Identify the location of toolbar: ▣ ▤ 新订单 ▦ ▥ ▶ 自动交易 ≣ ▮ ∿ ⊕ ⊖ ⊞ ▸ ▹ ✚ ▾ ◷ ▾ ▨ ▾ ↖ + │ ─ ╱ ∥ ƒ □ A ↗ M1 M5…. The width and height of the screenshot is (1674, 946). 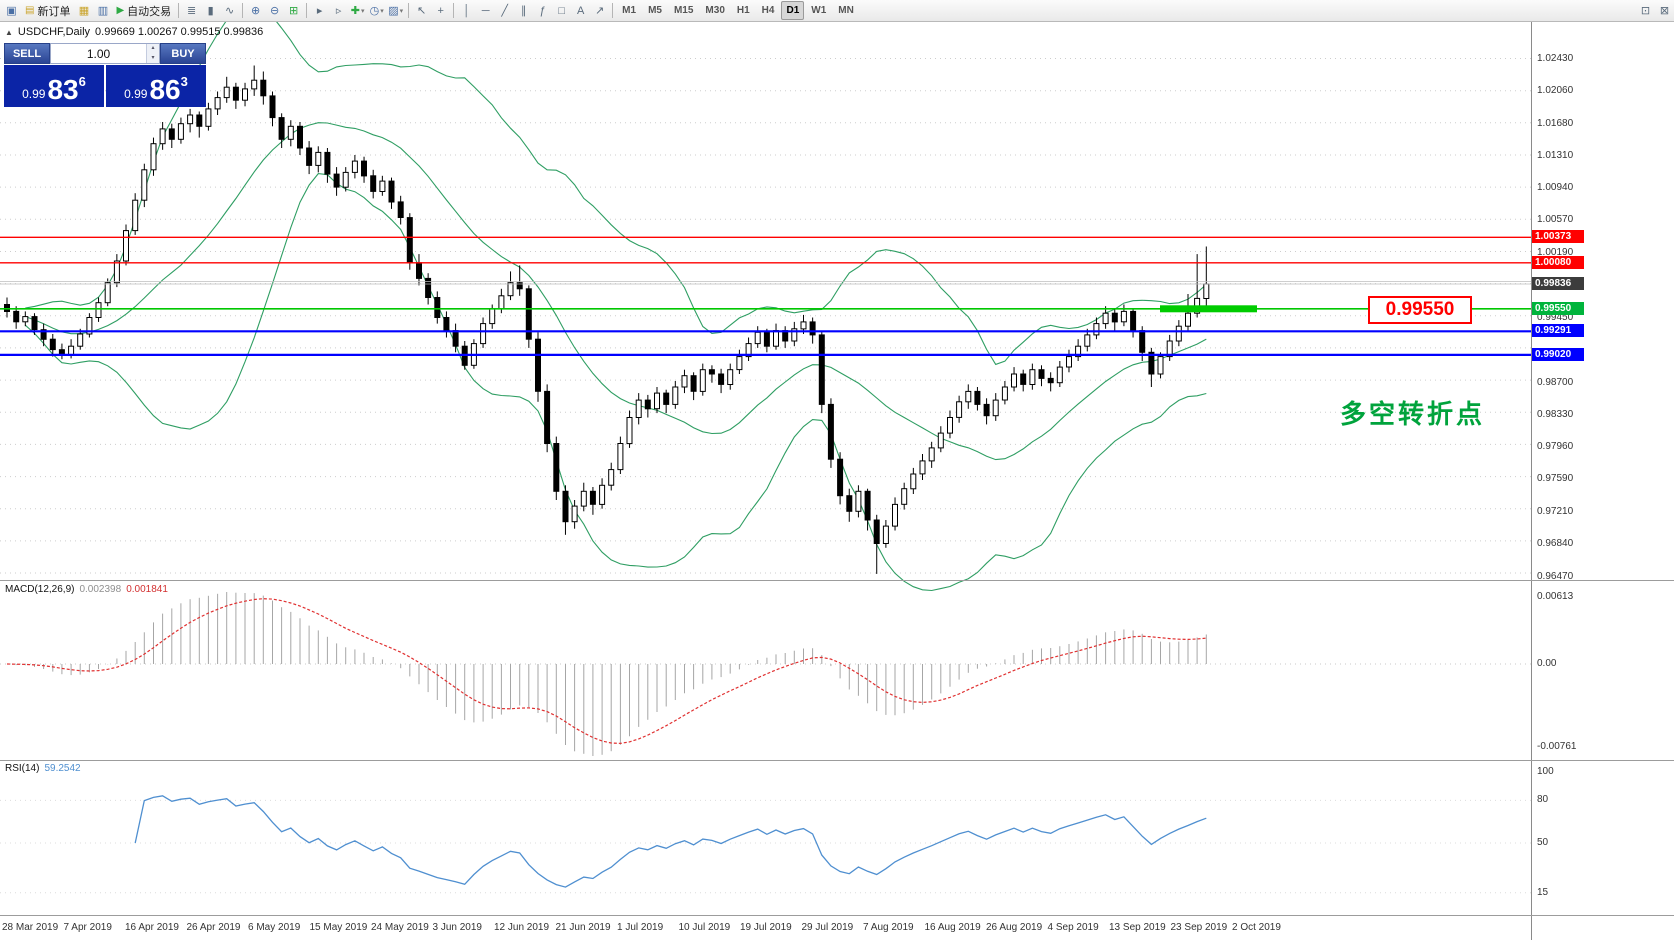
(837, 11).